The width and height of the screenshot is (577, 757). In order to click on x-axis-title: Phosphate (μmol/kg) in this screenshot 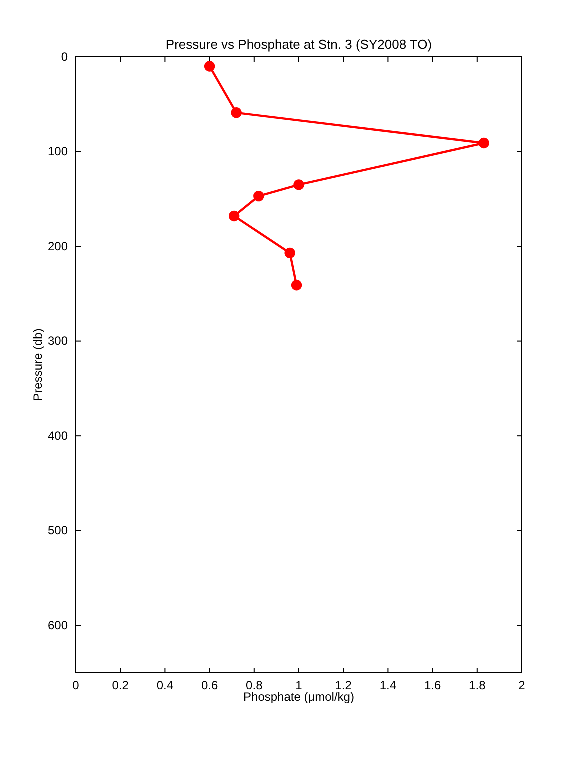, I will do `click(299, 697)`.